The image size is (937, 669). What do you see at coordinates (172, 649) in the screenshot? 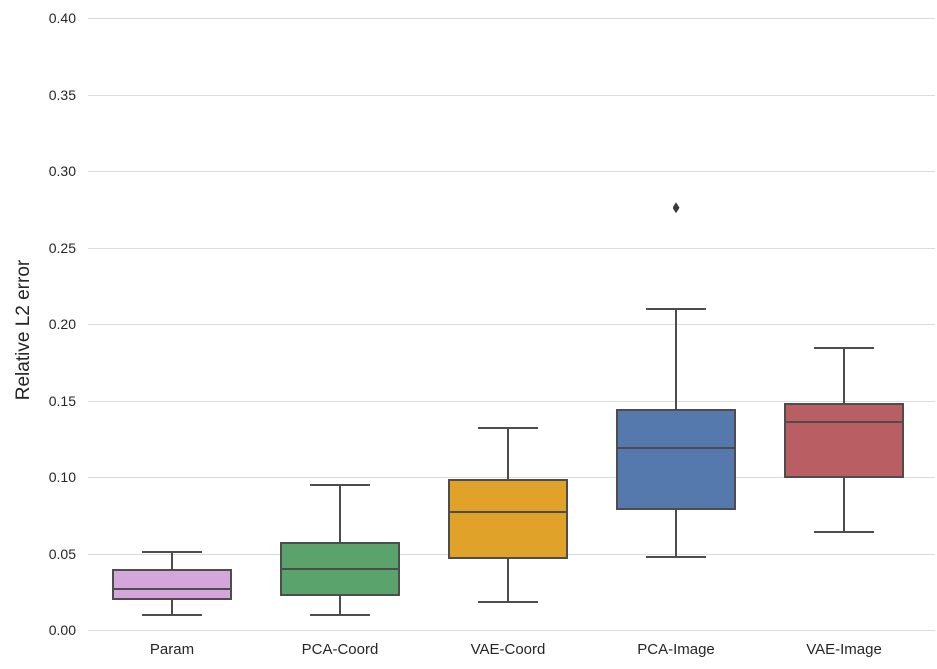
I see `x-tick-label: Param` at bounding box center [172, 649].